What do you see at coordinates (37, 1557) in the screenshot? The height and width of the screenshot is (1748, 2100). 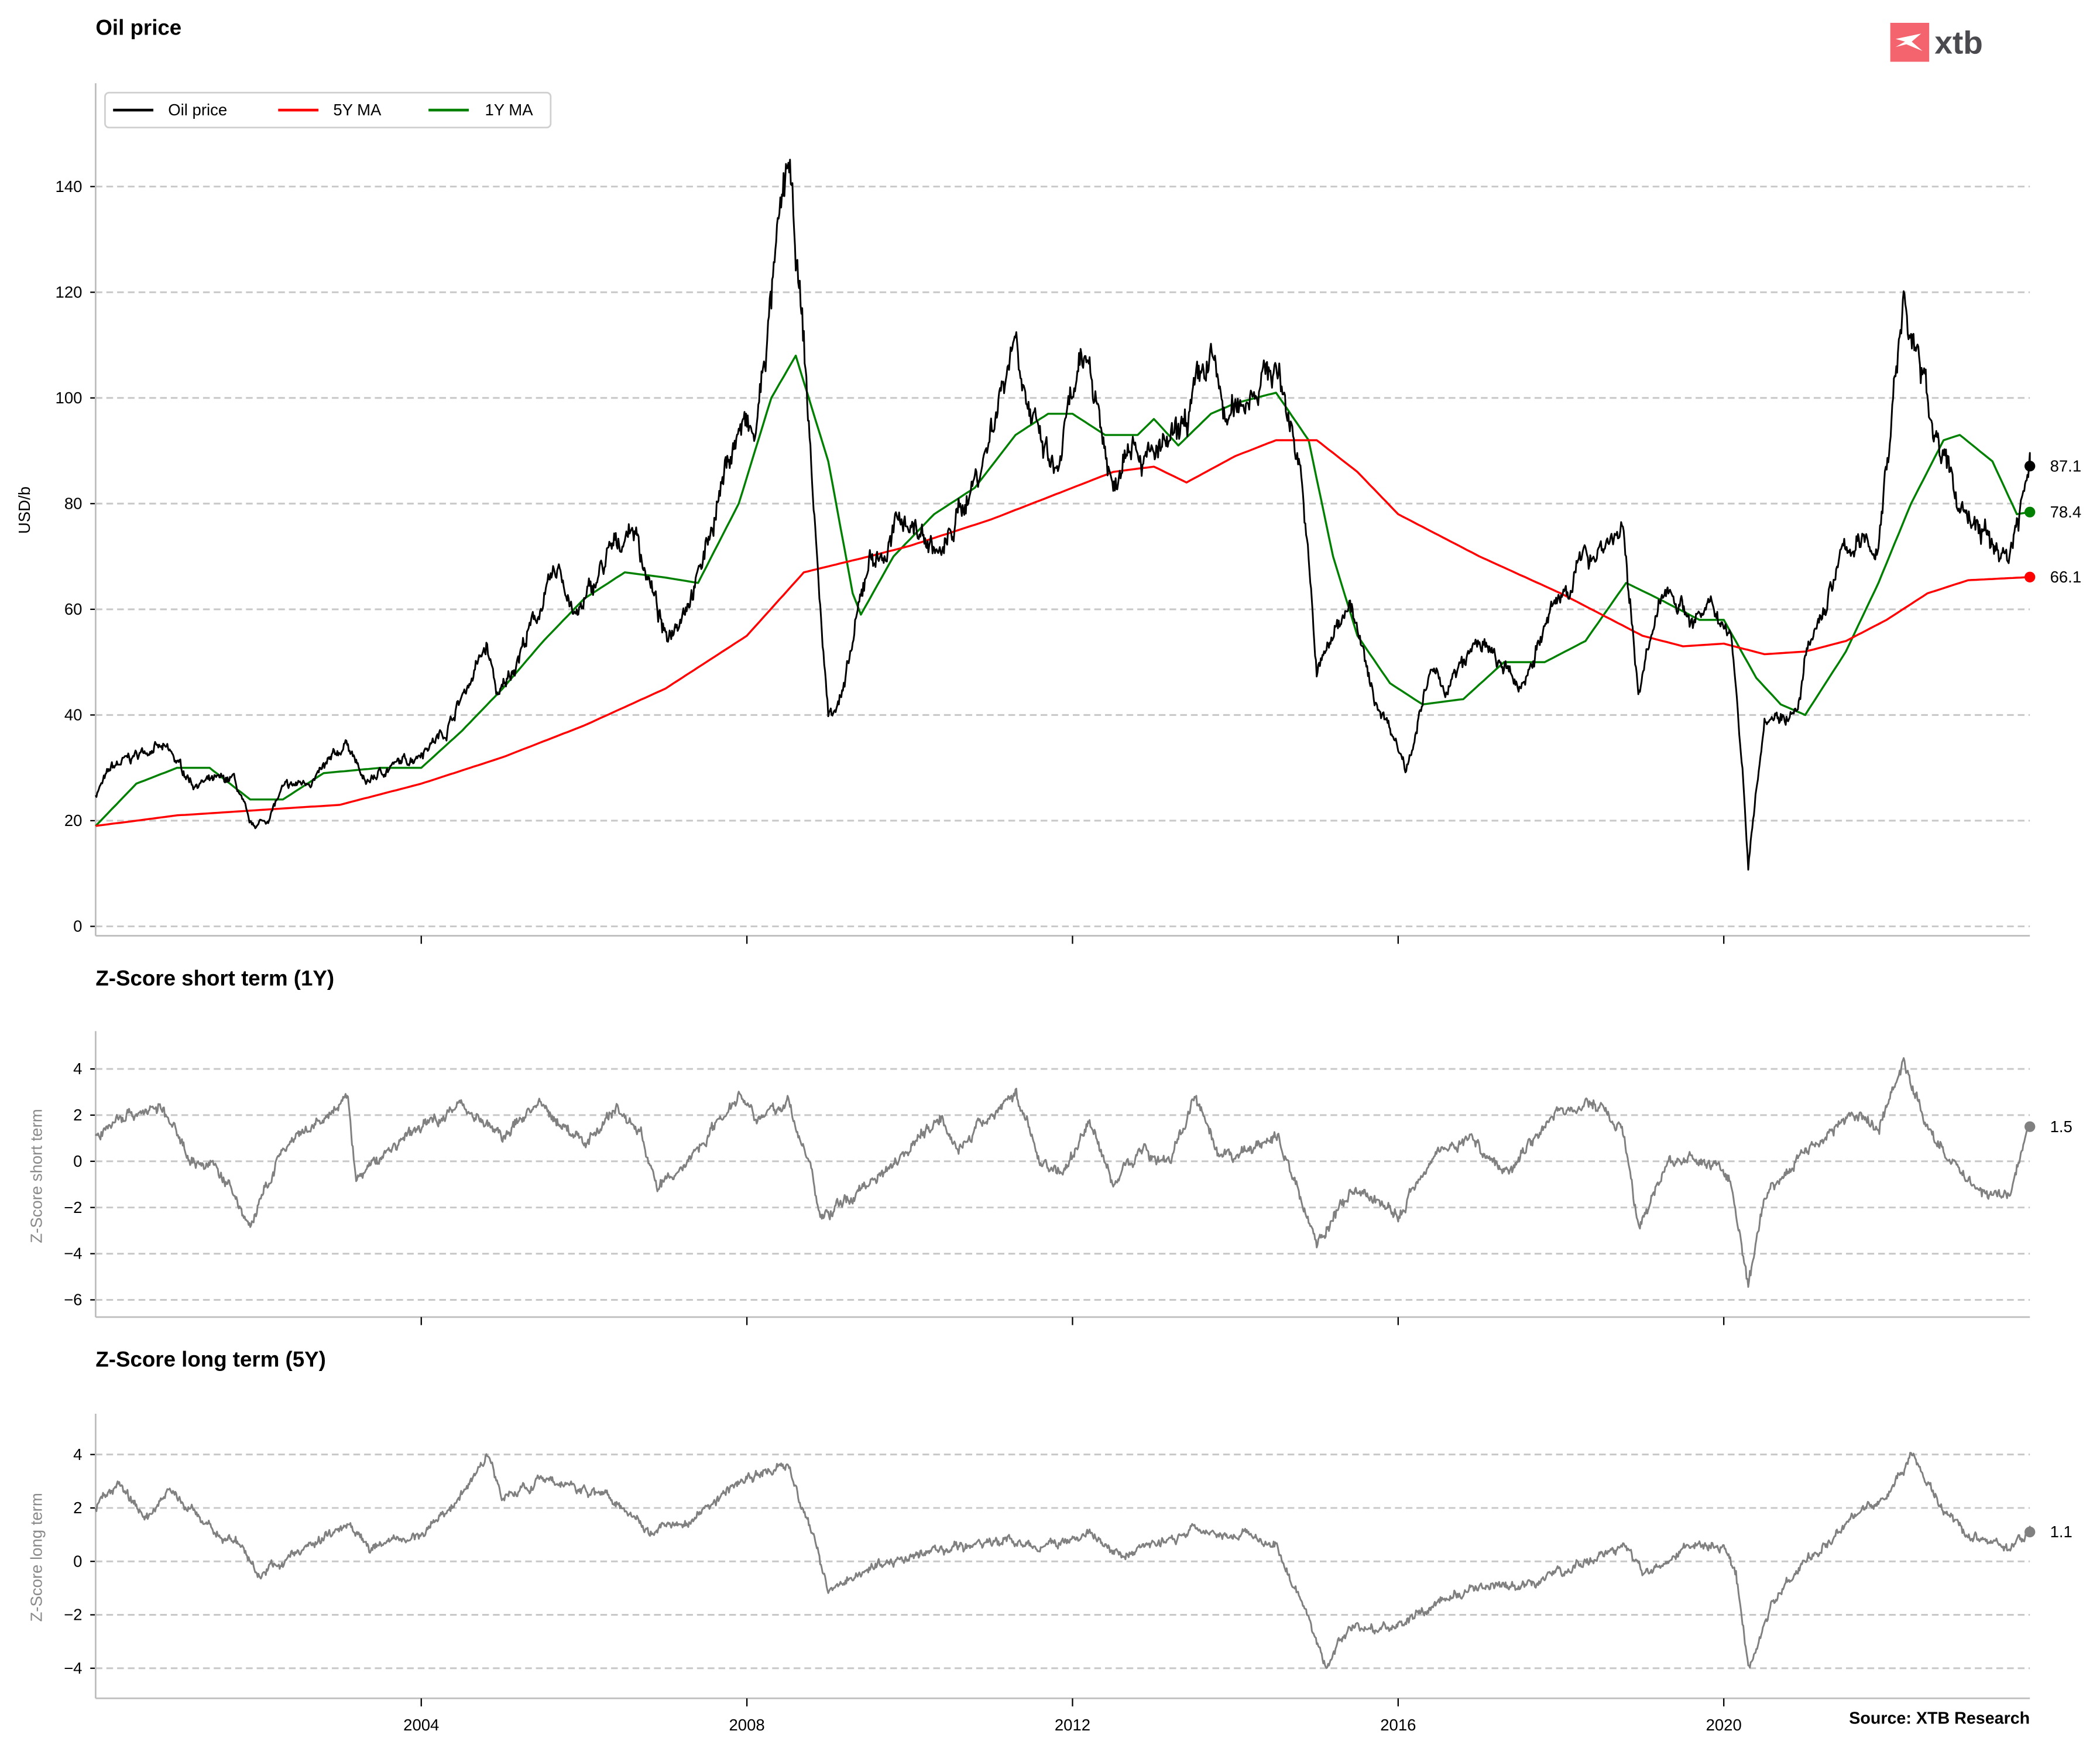 I see `z-long-y-axis-label: Z-Score long term` at bounding box center [37, 1557].